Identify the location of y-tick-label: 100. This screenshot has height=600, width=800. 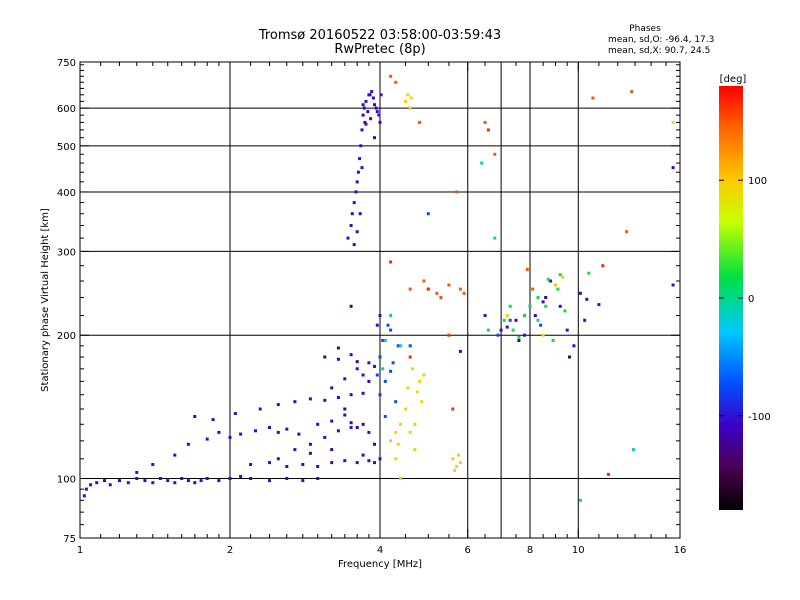
(66, 480).